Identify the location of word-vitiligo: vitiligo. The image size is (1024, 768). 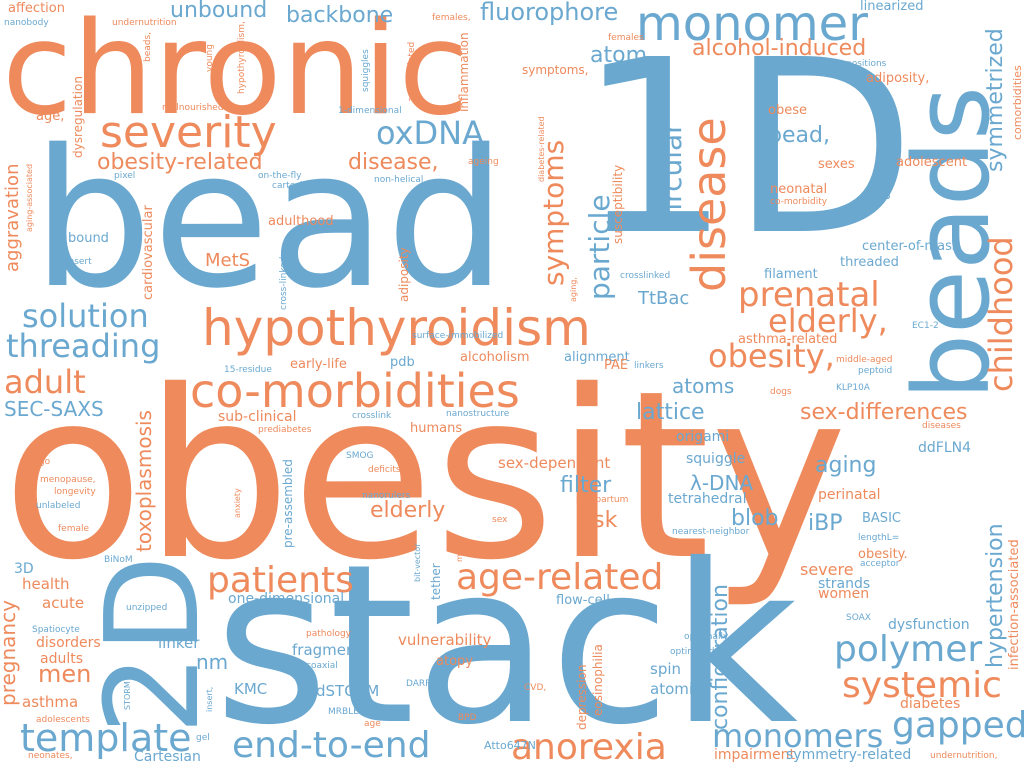
(35, 462).